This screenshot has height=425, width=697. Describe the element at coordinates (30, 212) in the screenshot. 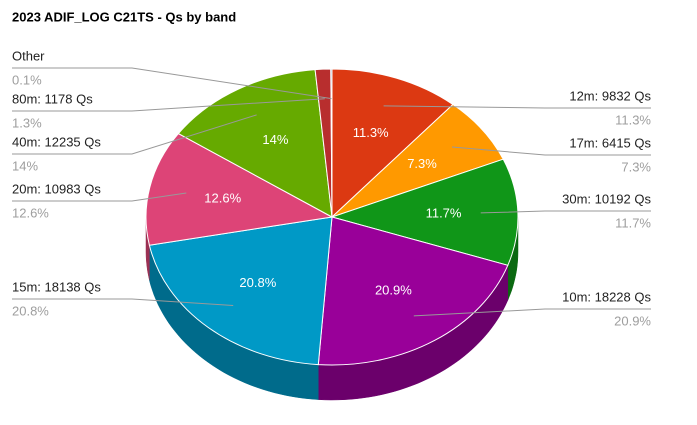

I see `legend-percent: 12.6%` at that location.